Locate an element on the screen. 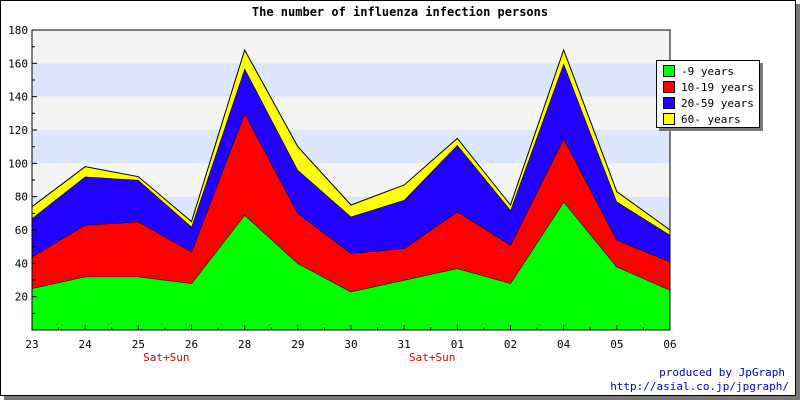 This screenshot has height=400, width=800. legend-label: 10-19 years is located at coordinates (717, 87).